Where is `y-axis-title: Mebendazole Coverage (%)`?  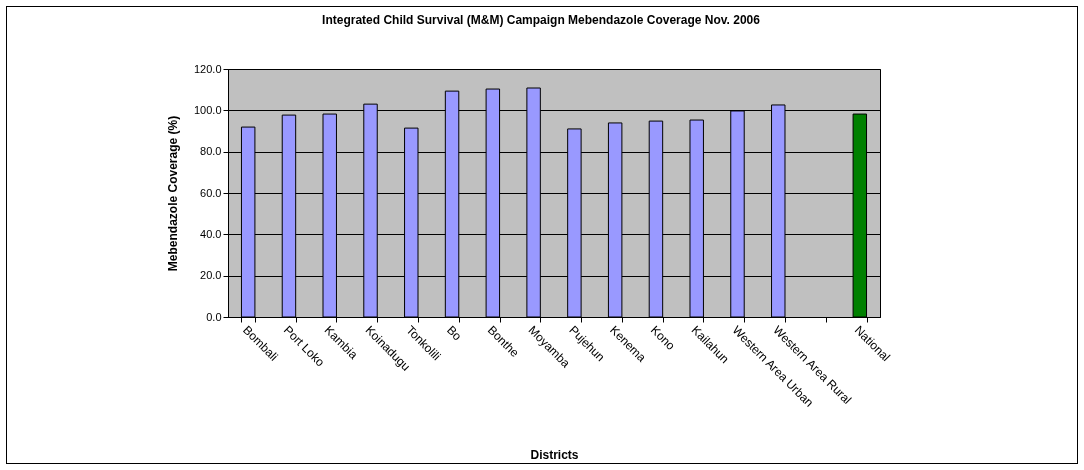 y-axis-title: Mebendazole Coverage (%) is located at coordinates (172, 193).